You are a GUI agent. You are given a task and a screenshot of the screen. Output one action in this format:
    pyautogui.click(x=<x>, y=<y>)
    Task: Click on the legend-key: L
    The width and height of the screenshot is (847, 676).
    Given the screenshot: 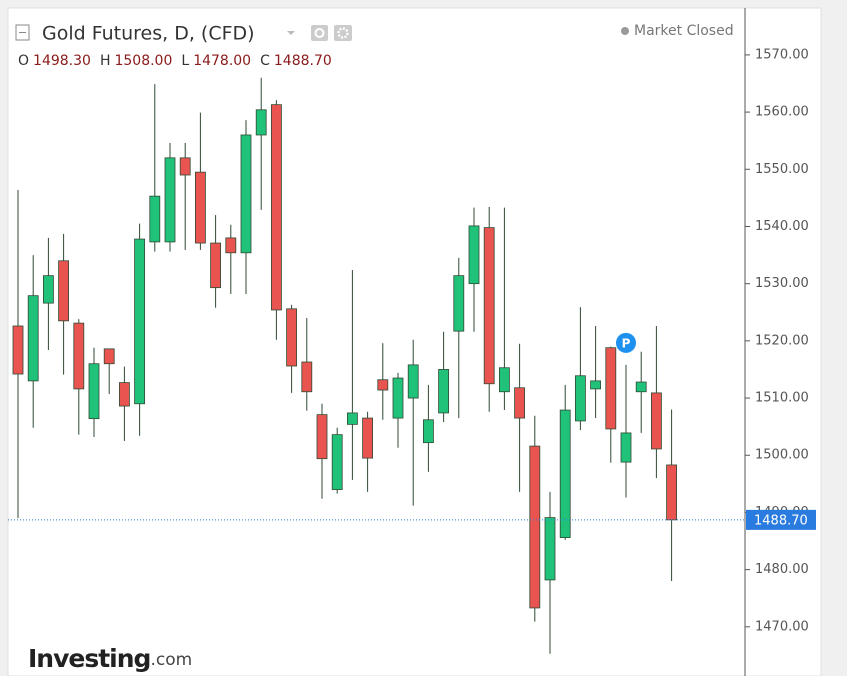 What is the action you would take?
    pyautogui.click(x=185, y=61)
    